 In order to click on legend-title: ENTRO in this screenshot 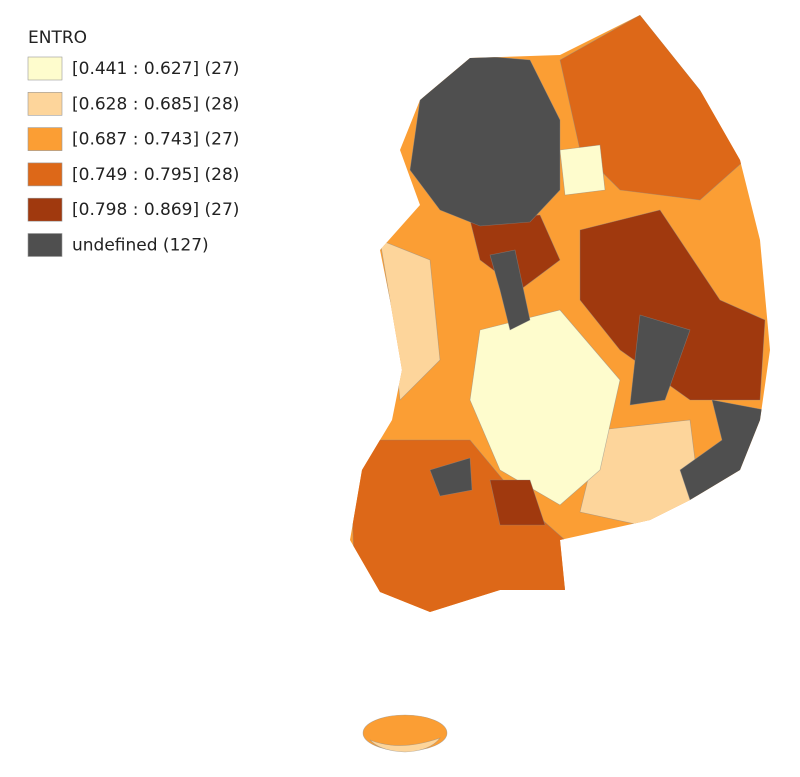, I will do `click(57, 38)`.